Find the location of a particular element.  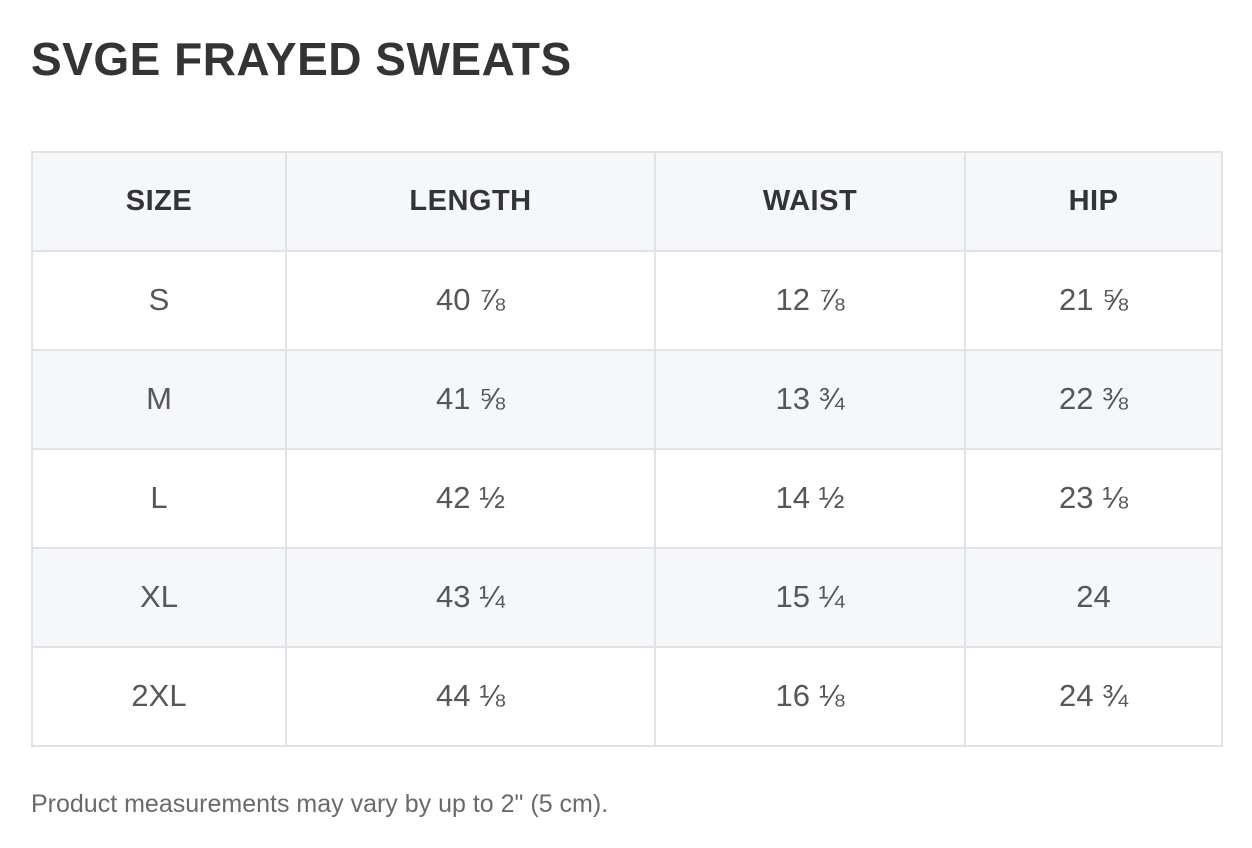

hip-cell: 24 ¾ is located at coordinates (1093, 696).